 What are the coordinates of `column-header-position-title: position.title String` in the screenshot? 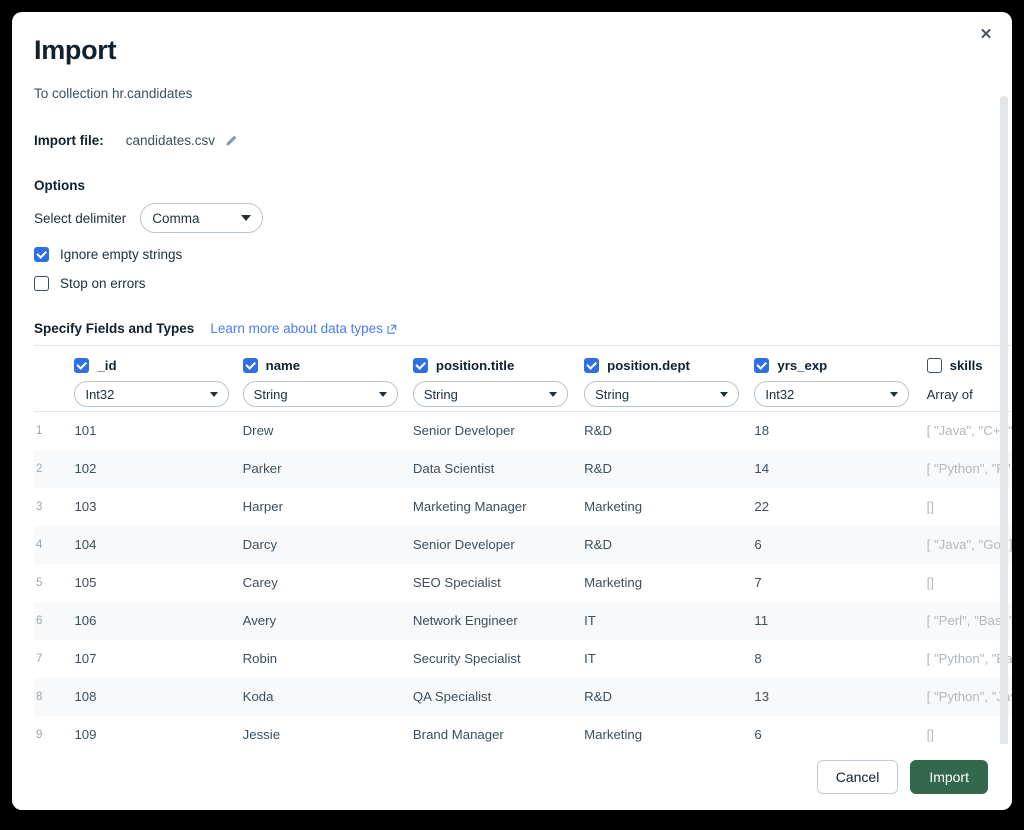 It's located at (492, 378).